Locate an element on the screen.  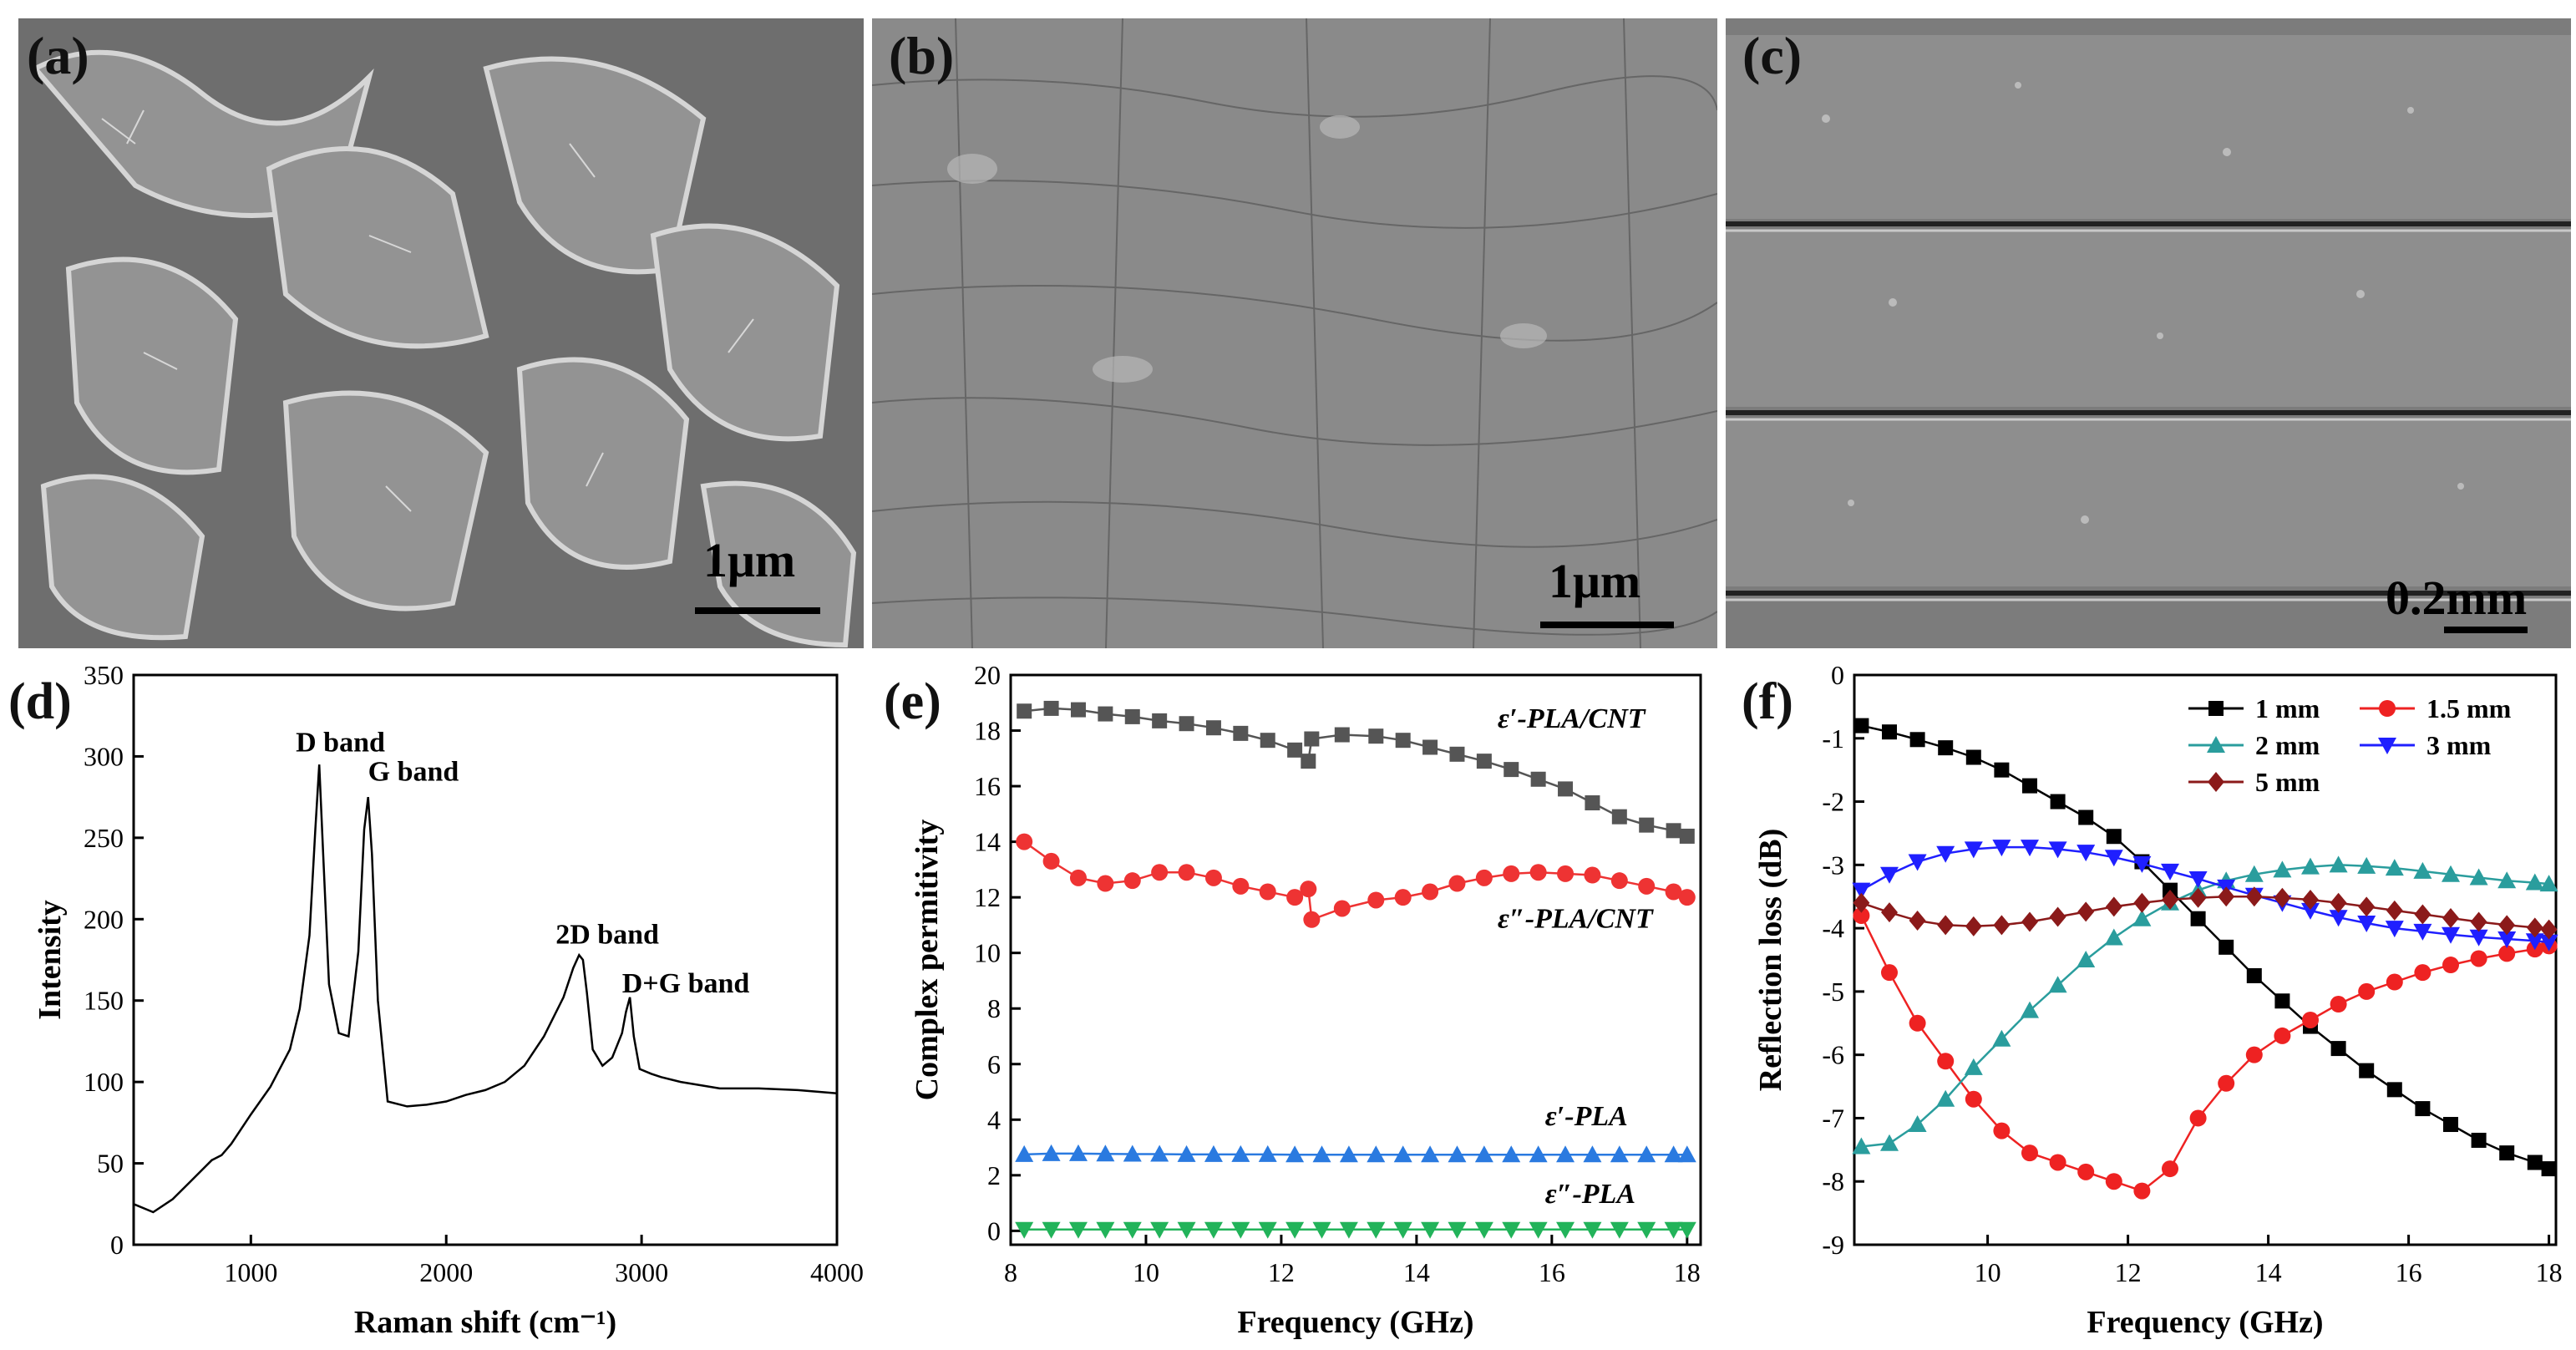
chart-f-ytick-label: -2 is located at coordinates (1833, 802).